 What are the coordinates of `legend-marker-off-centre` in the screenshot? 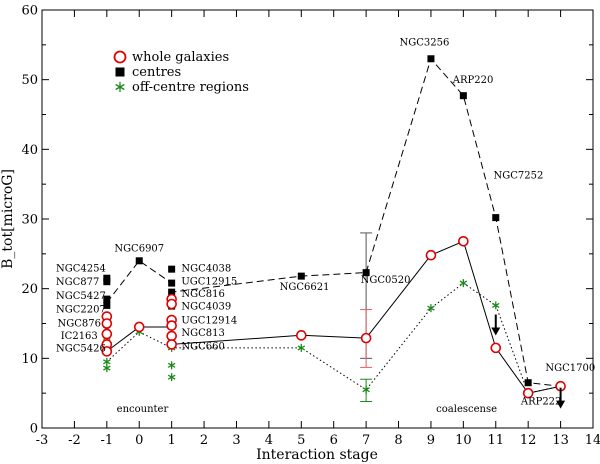 It's located at (120, 87).